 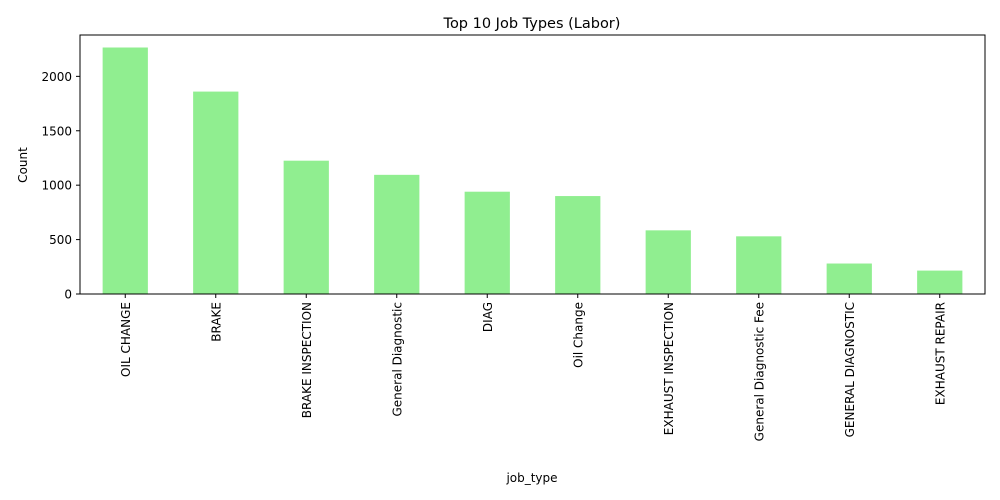 I want to click on x-tick-label-3: General Diagnostic, so click(x=397, y=359).